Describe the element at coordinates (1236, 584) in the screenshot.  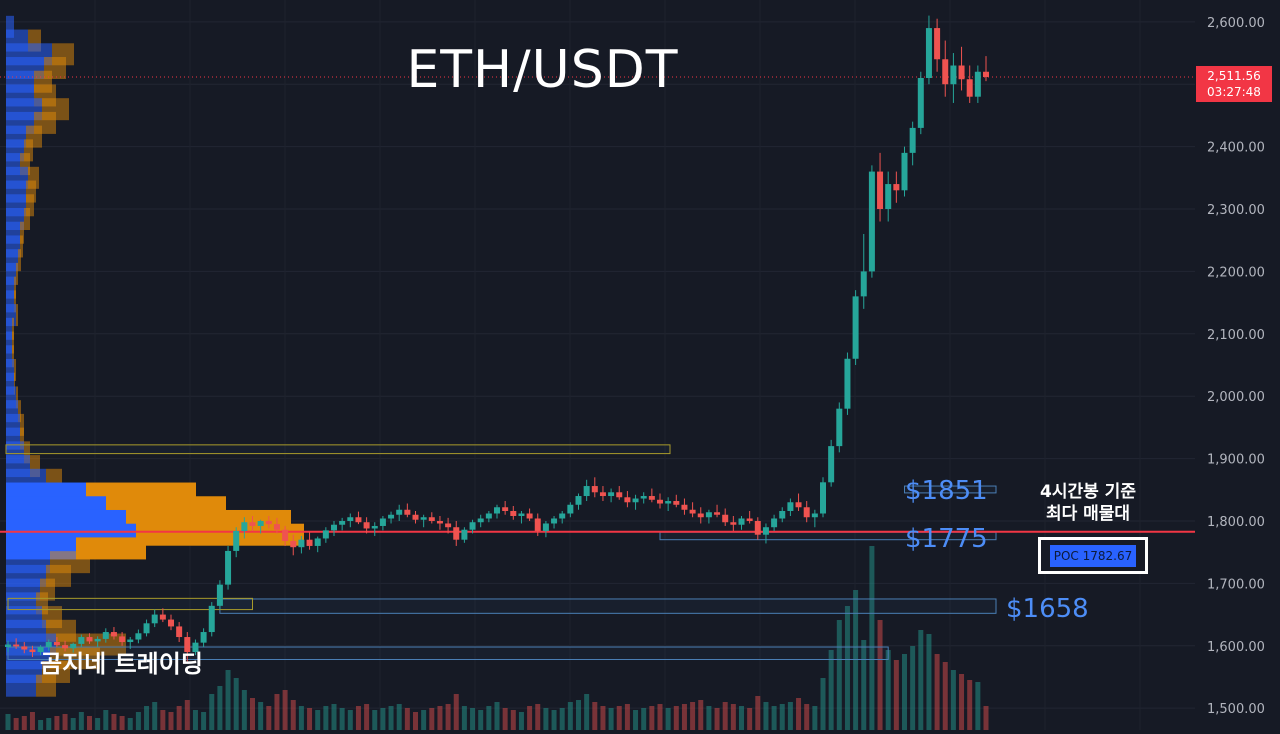
I see `y-tick-label: 1,700.00` at that location.